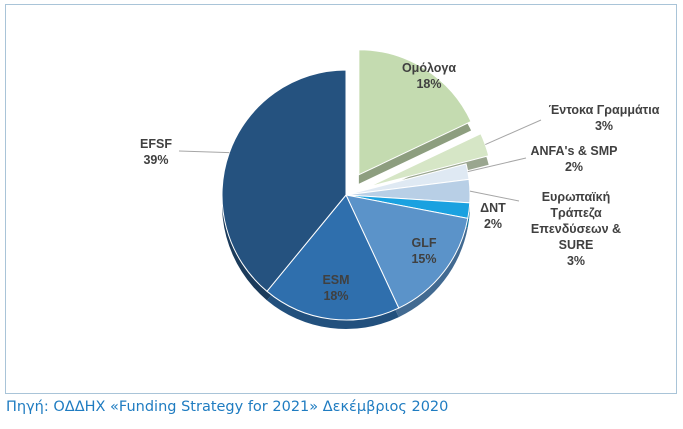 The height and width of the screenshot is (429, 683). I want to click on slice-label-3-line-2: Επενδύσεων &, so click(576, 229).